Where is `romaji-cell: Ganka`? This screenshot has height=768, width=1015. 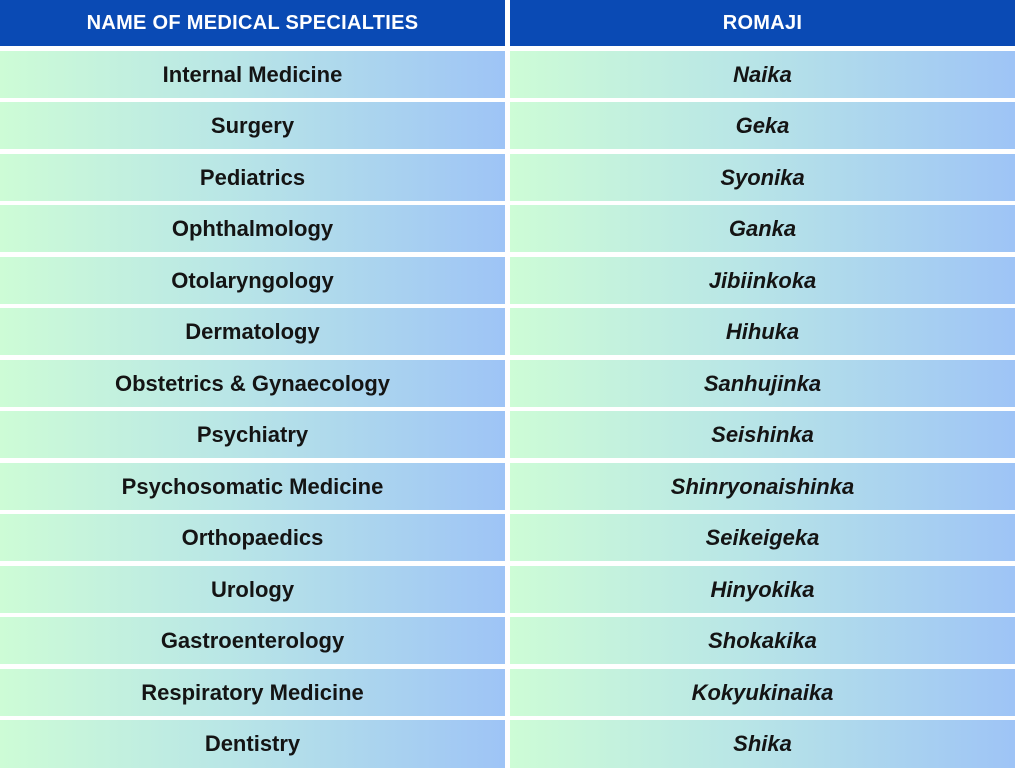 romaji-cell: Ganka is located at coordinates (762, 228).